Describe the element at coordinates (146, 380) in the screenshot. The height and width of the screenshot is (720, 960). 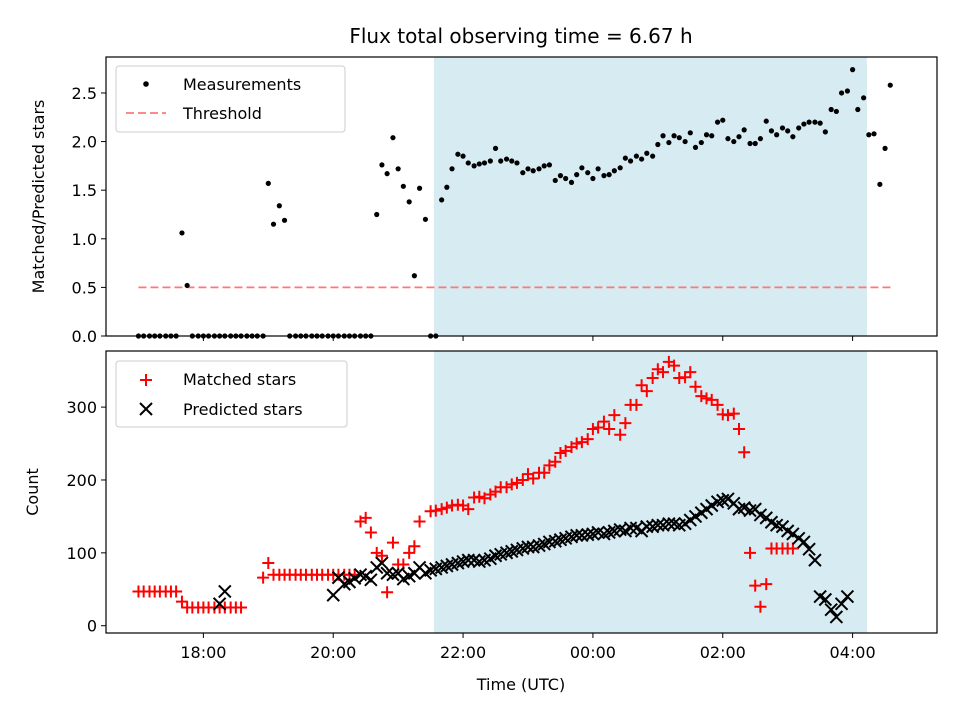
I see `legend-matched-marker` at that location.